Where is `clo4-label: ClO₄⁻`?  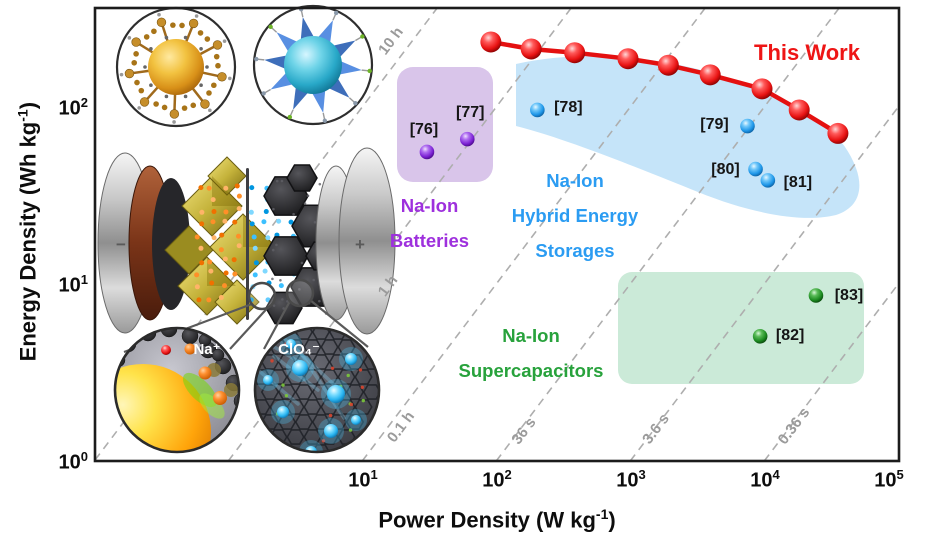 clo4-label: ClO₄⁻ is located at coordinates (299, 349).